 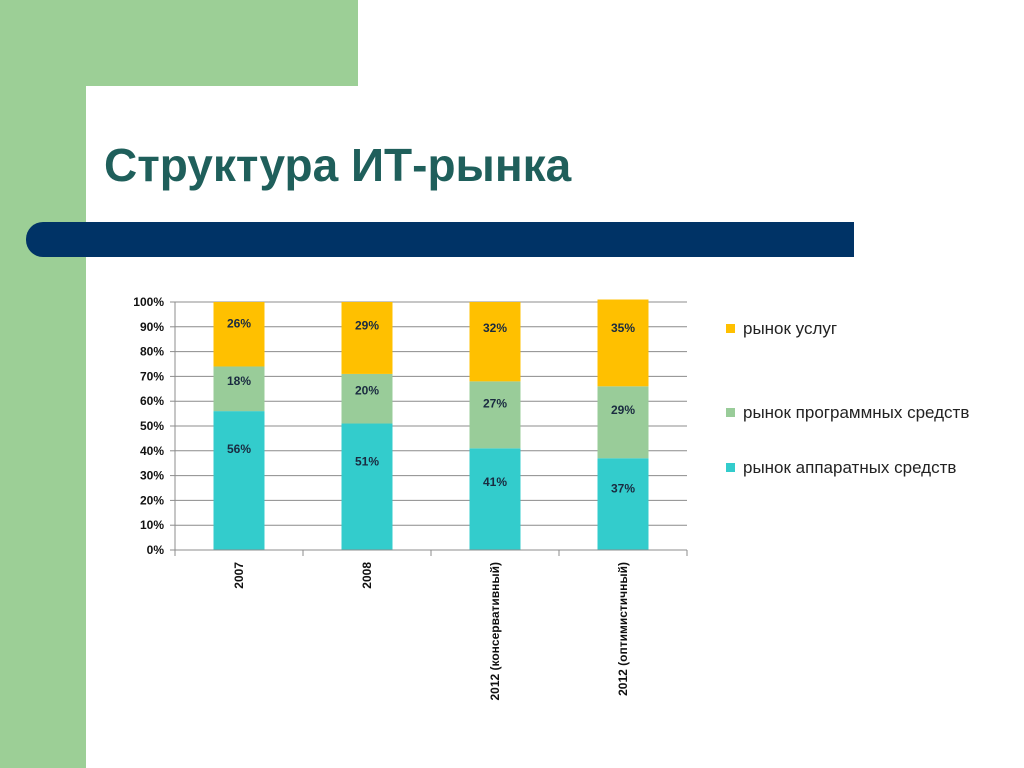 What do you see at coordinates (152, 376) in the screenshot?
I see `y-tick-label: 70%` at bounding box center [152, 376].